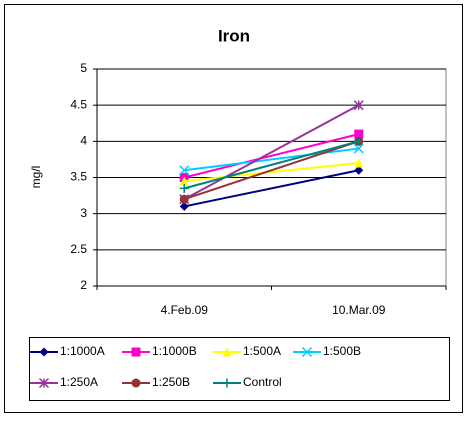  What do you see at coordinates (78, 249) in the screenshot?
I see `y-tick-label: 2.5` at bounding box center [78, 249].